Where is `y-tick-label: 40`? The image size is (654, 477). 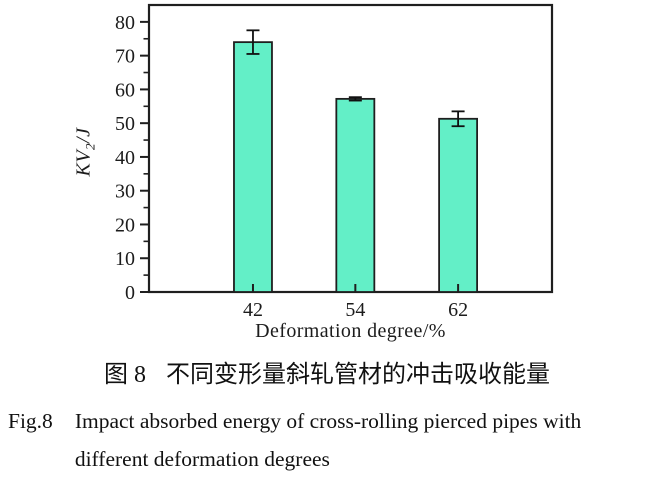
y-tick-label: 40 is located at coordinates (125, 158).